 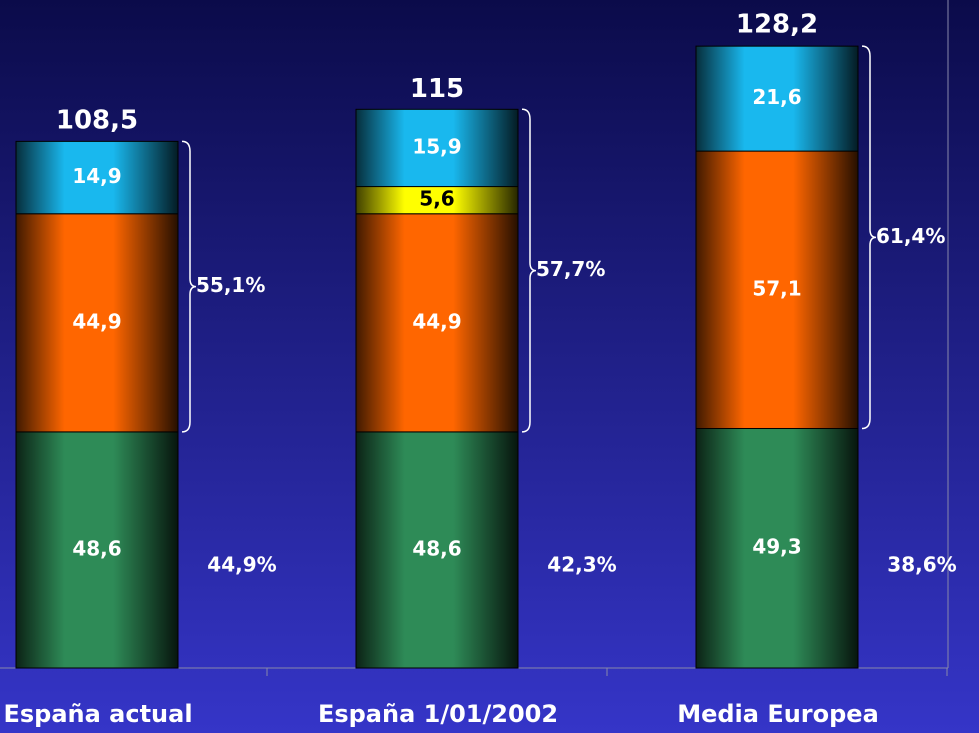 I want to click on x-tick-label: España 1/01/2002, so click(x=438, y=714).